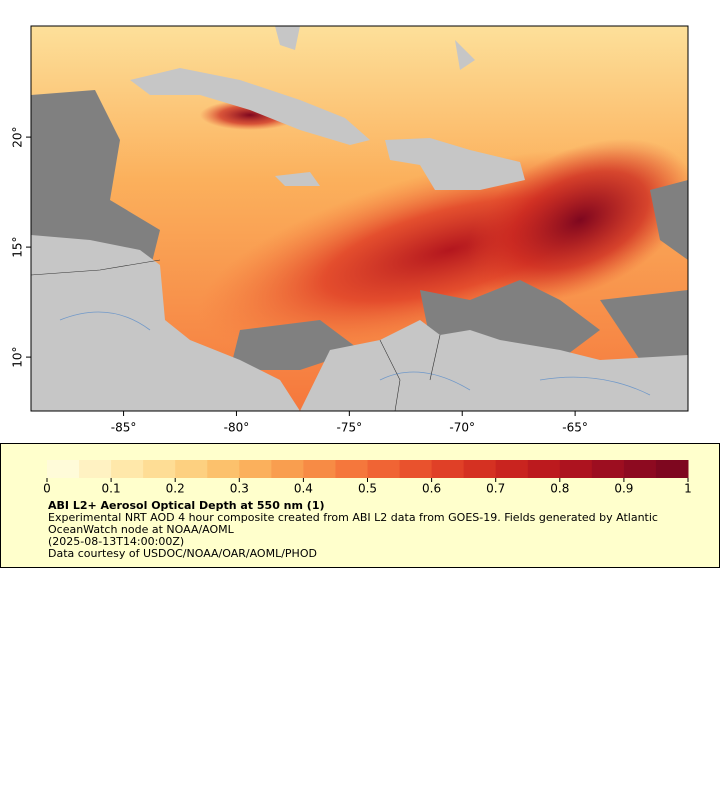  What do you see at coordinates (495, 489) in the screenshot?
I see `colorbar-tick-label: 0.7` at bounding box center [495, 489].